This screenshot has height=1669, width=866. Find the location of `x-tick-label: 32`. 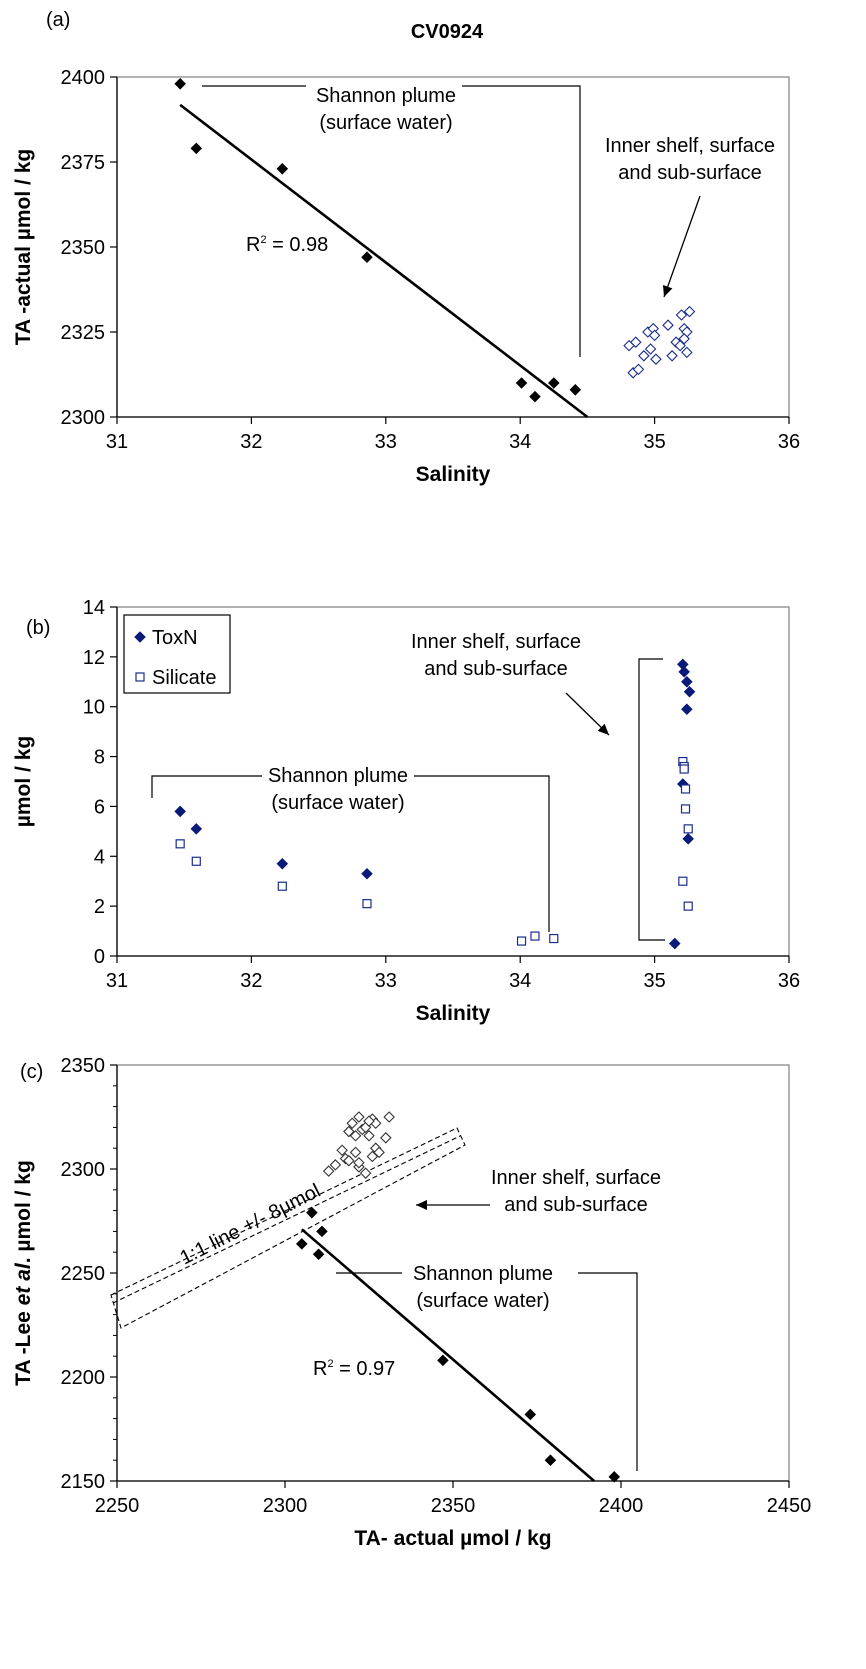

x-tick-label: 32 is located at coordinates (251, 442).